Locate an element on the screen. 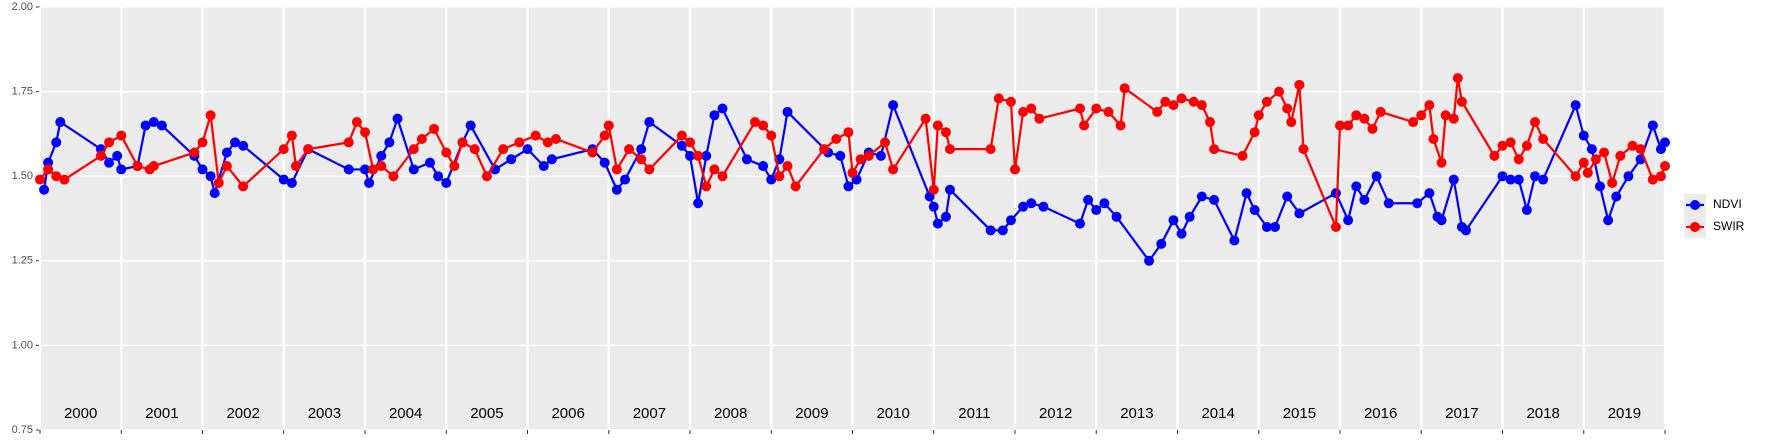  legend-key-point is located at coordinates (1695, 205).